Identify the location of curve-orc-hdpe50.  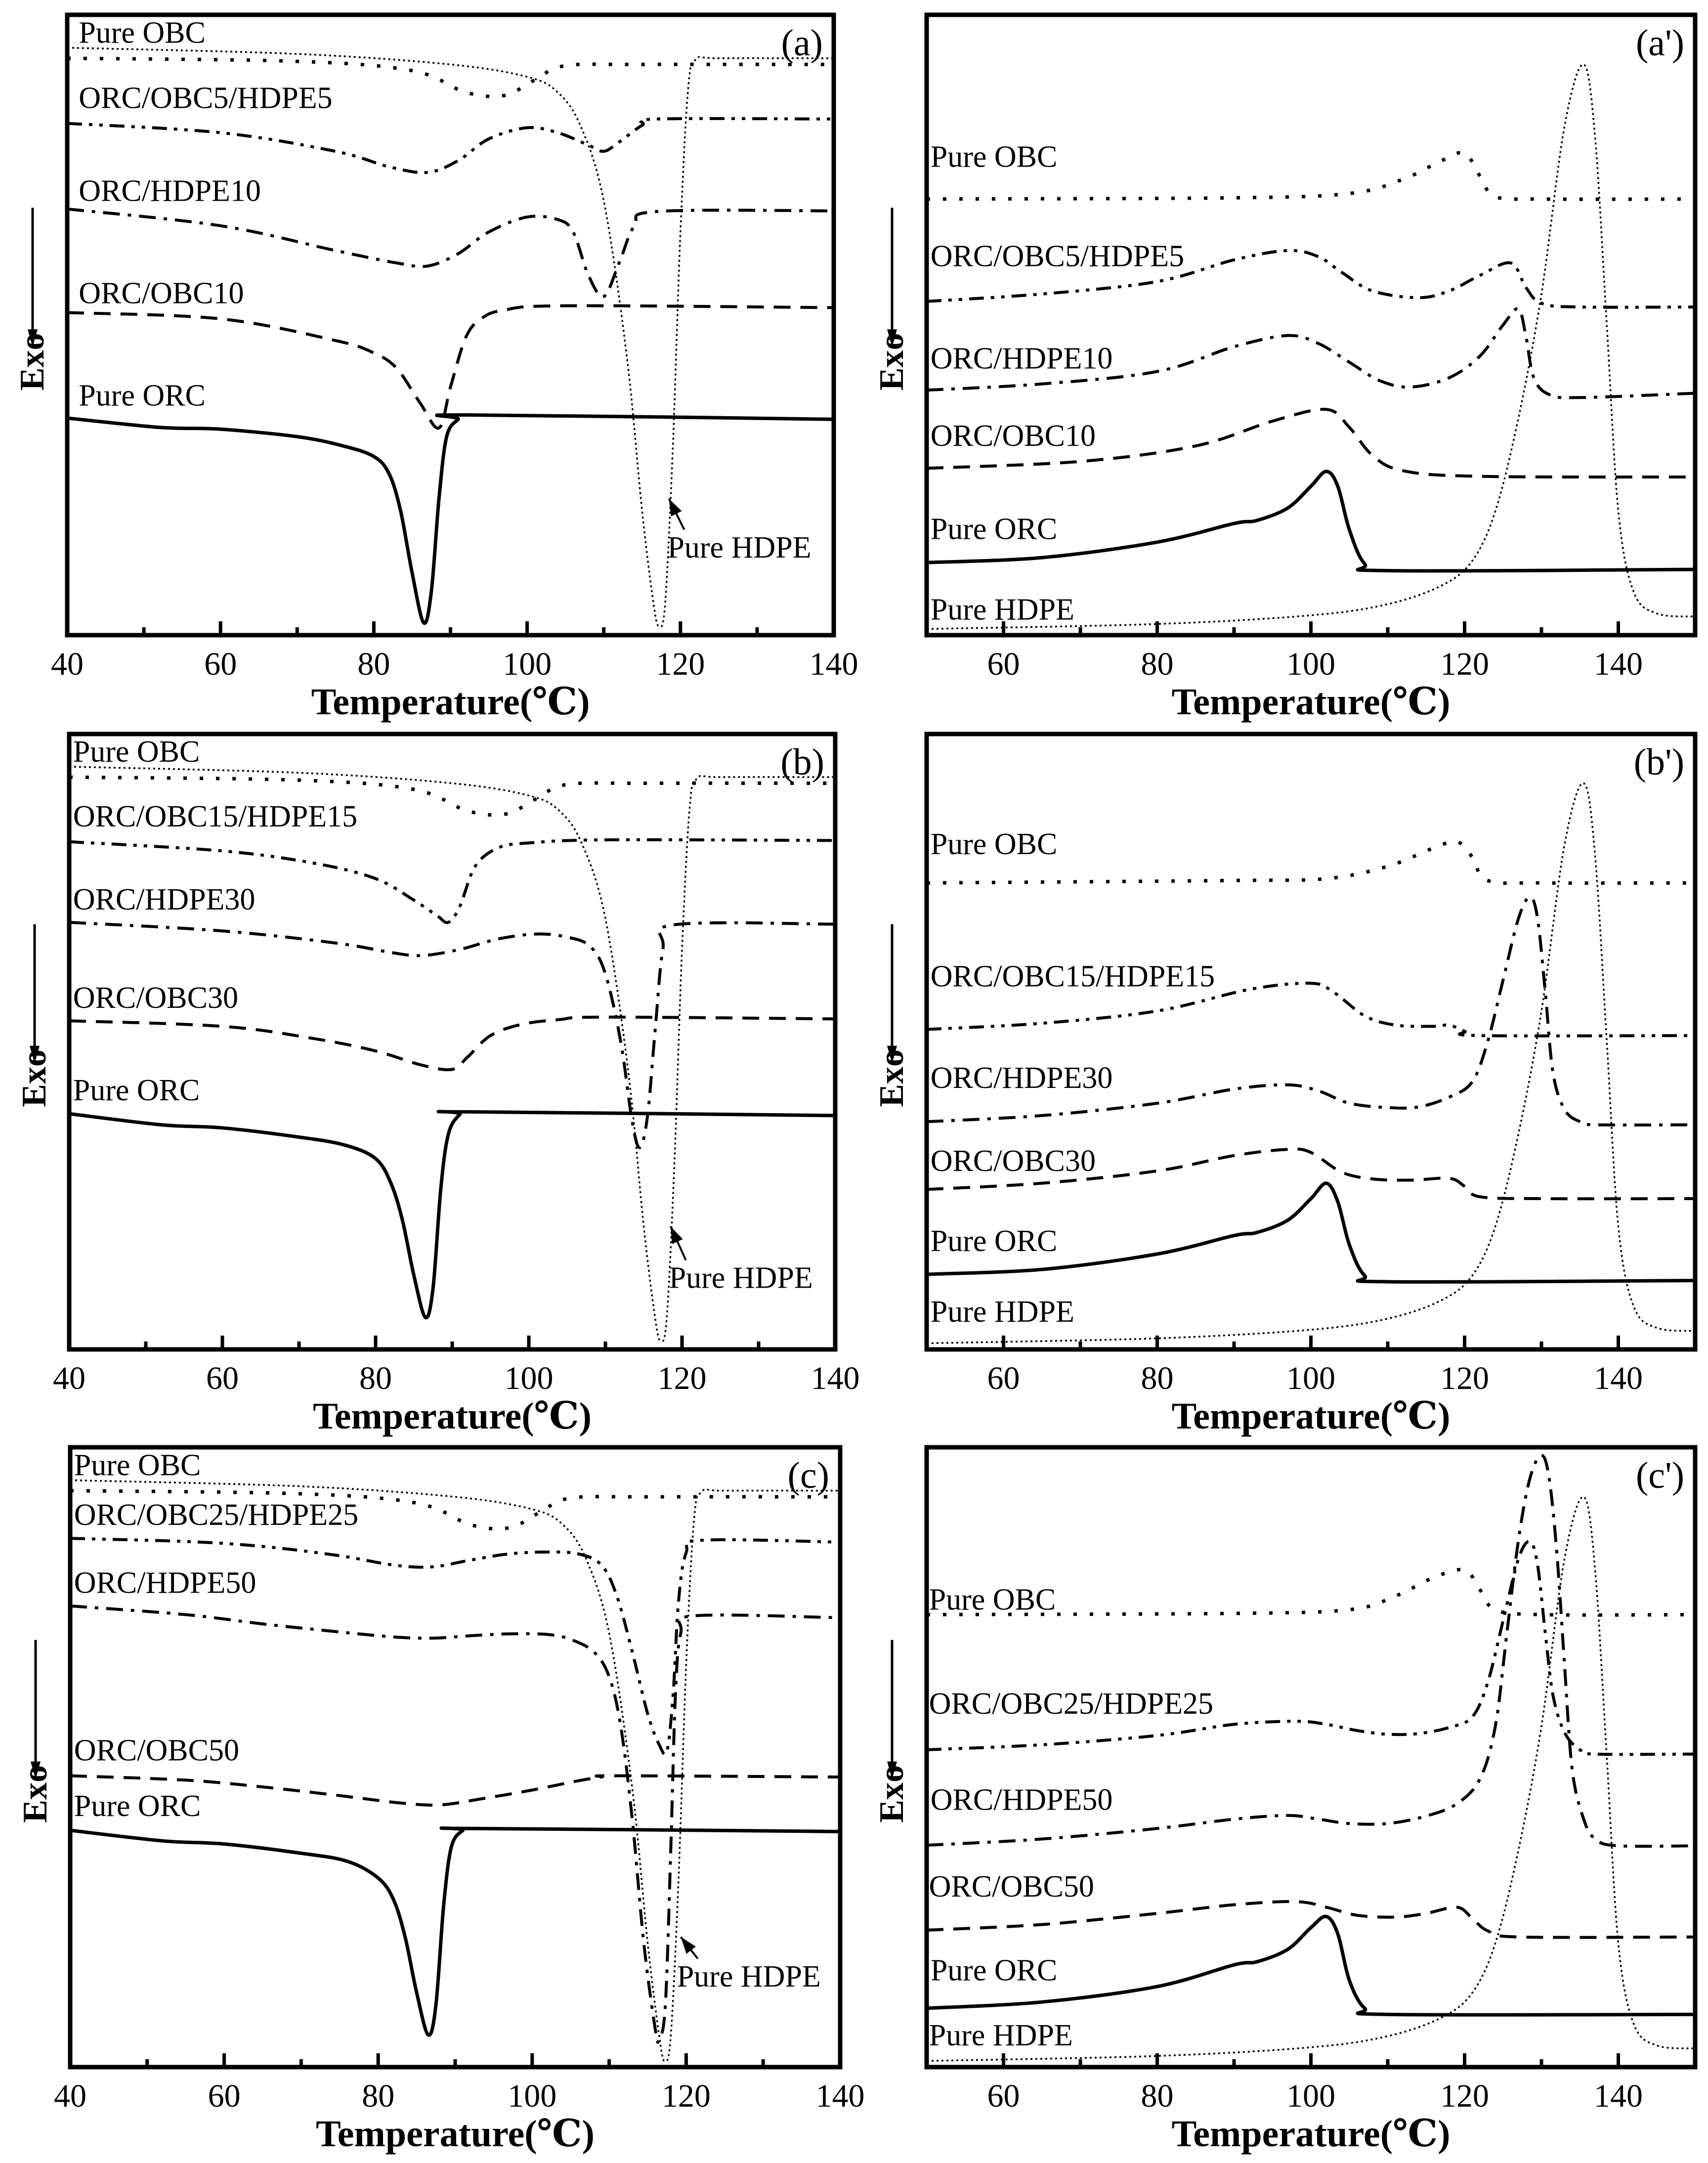
(1311, 1651).